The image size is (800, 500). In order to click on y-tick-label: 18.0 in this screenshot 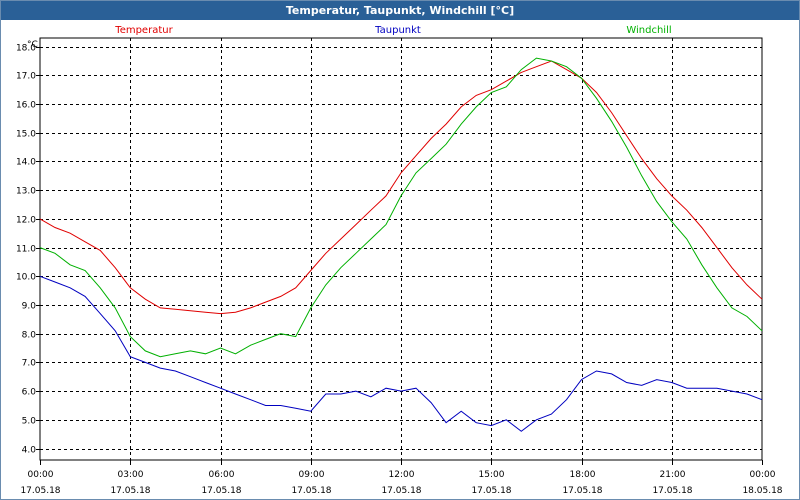, I will do `click(26, 49)`.